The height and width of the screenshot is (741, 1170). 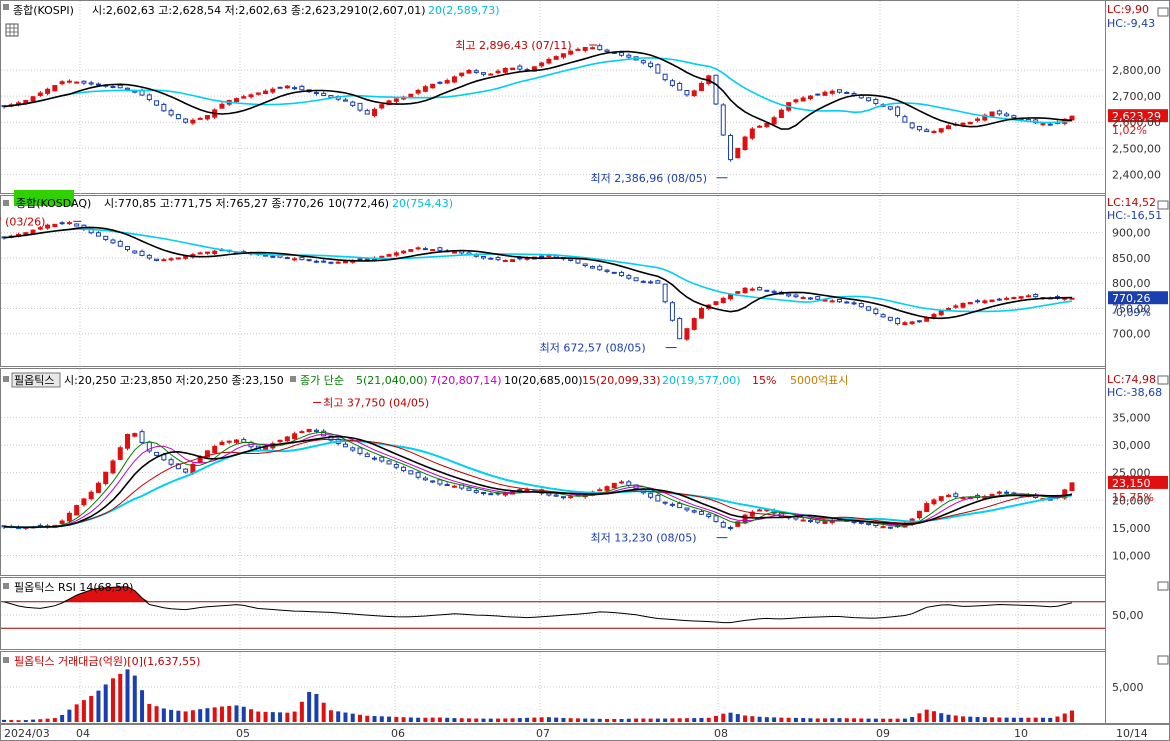 What do you see at coordinates (1138, 482) in the screenshot?
I see `last-price-tag` at bounding box center [1138, 482].